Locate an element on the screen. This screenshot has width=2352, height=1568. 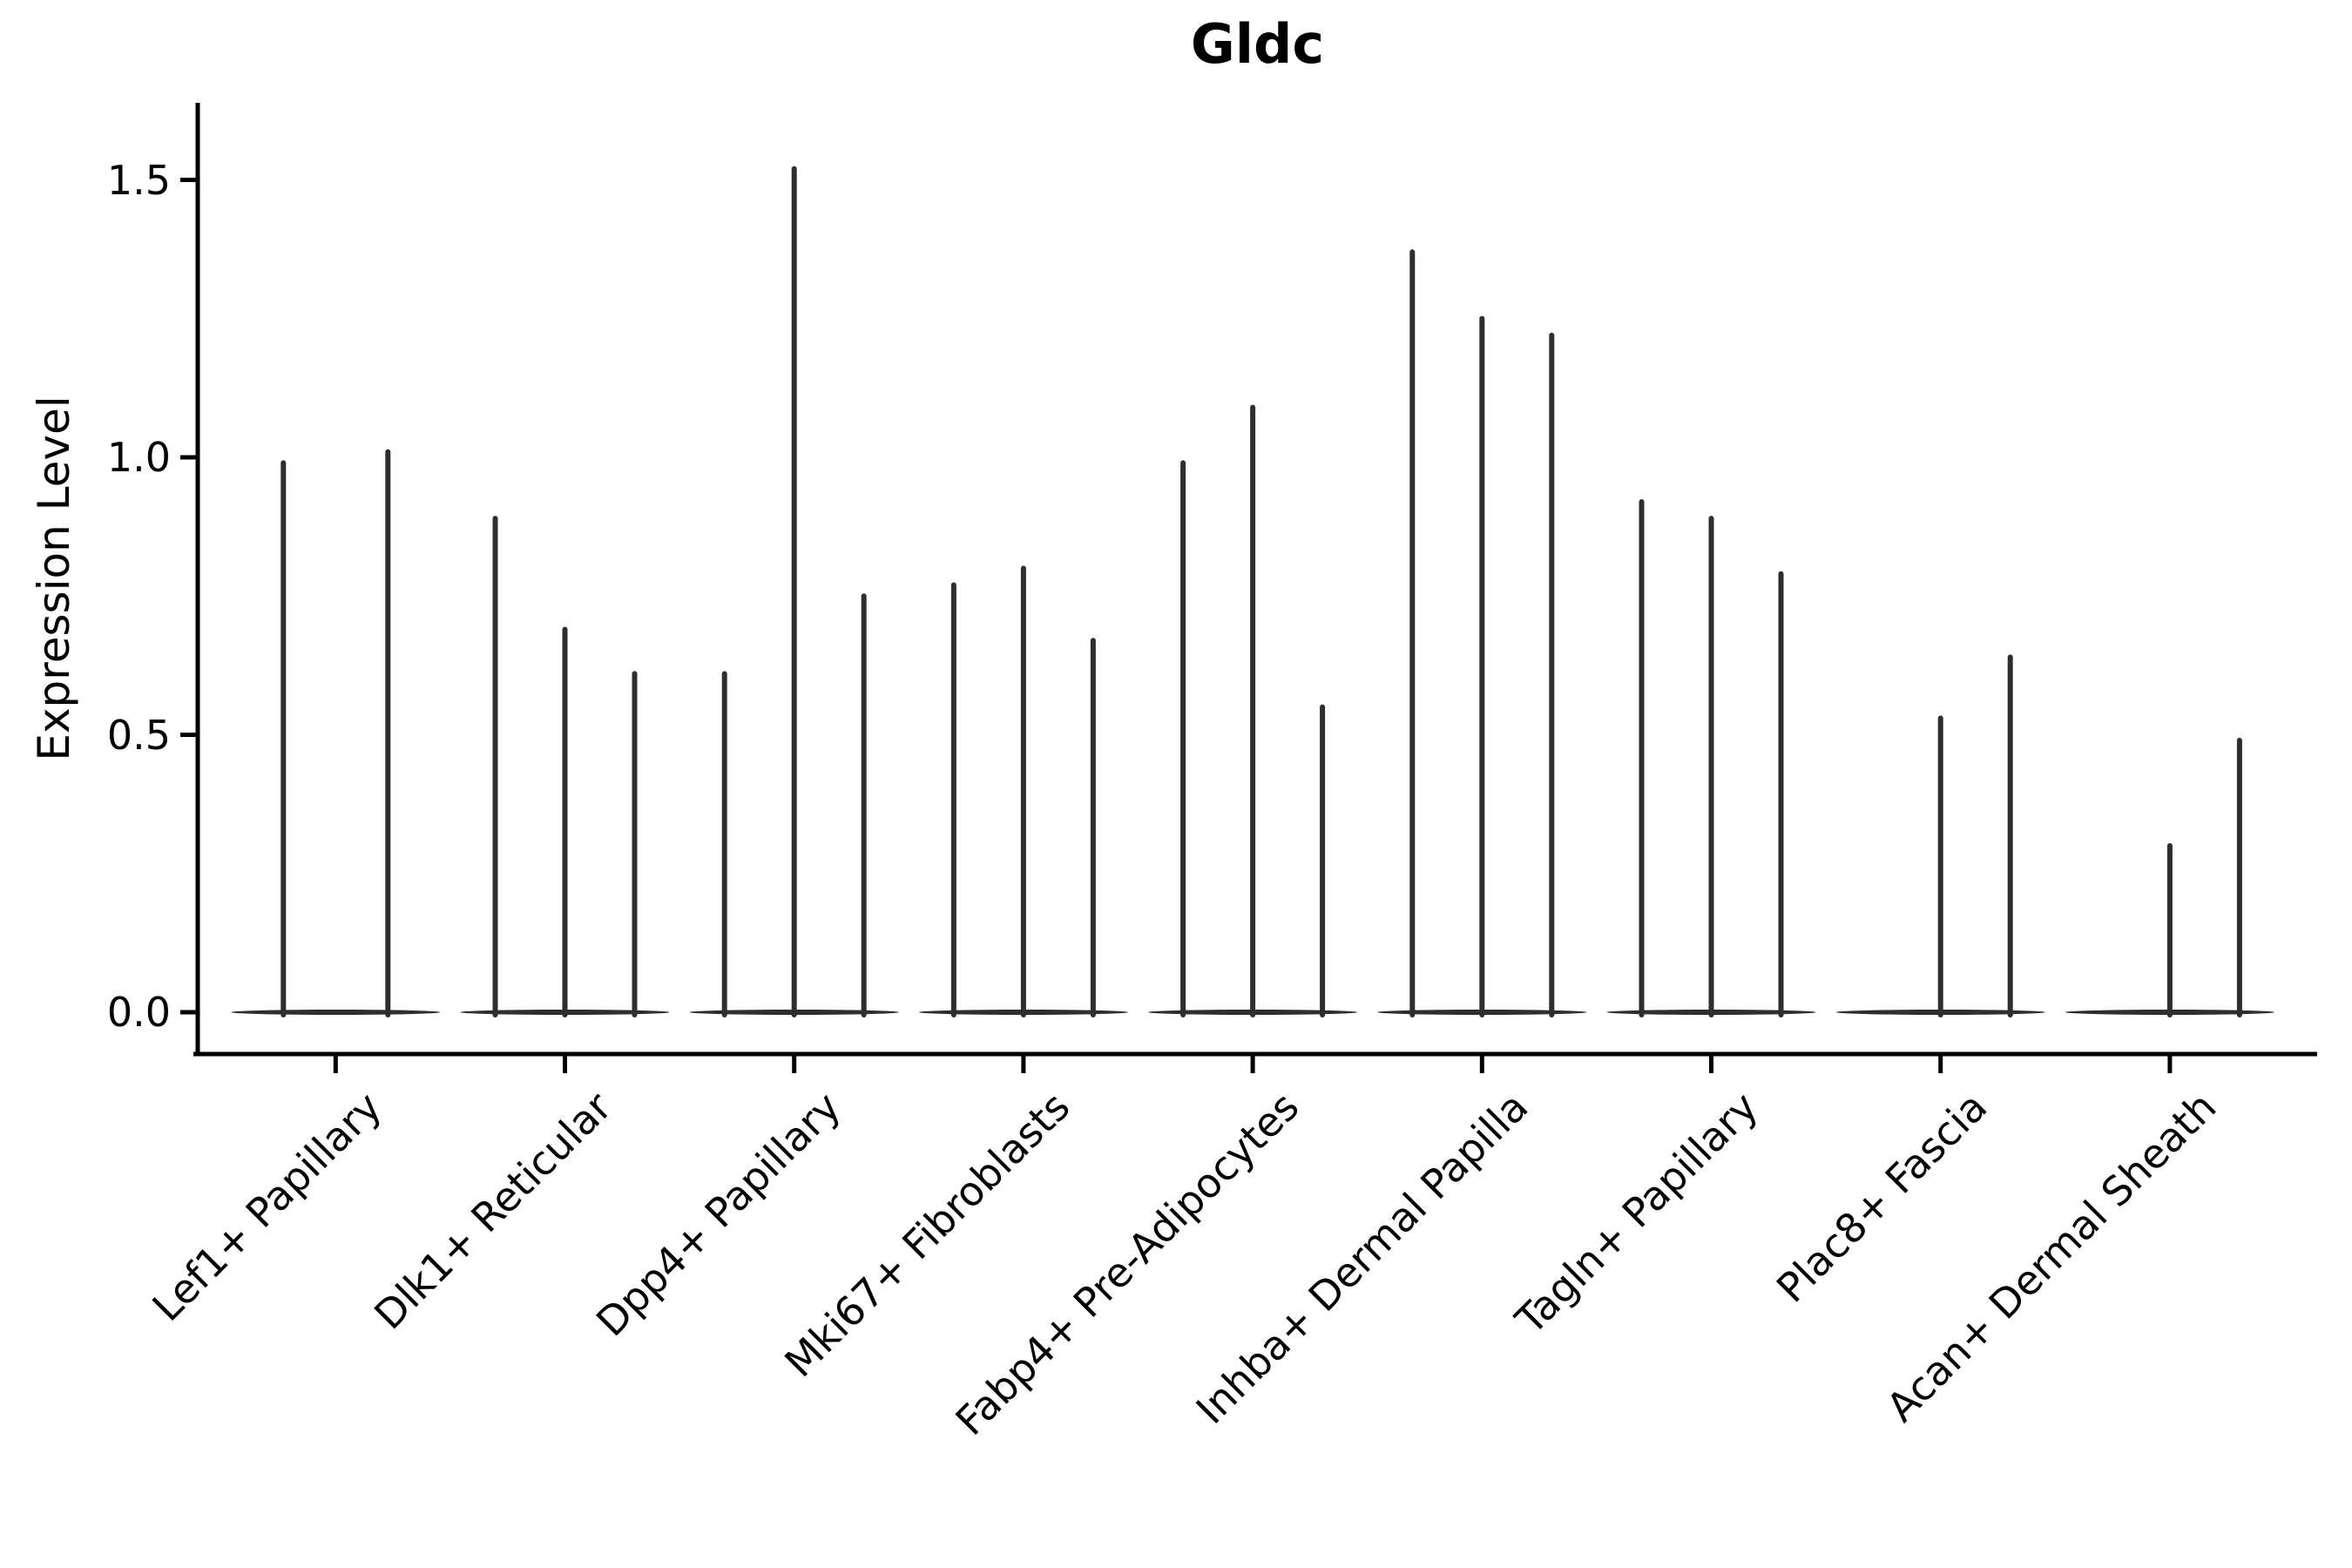
y-tick-label: 1.0 is located at coordinates (138, 457).